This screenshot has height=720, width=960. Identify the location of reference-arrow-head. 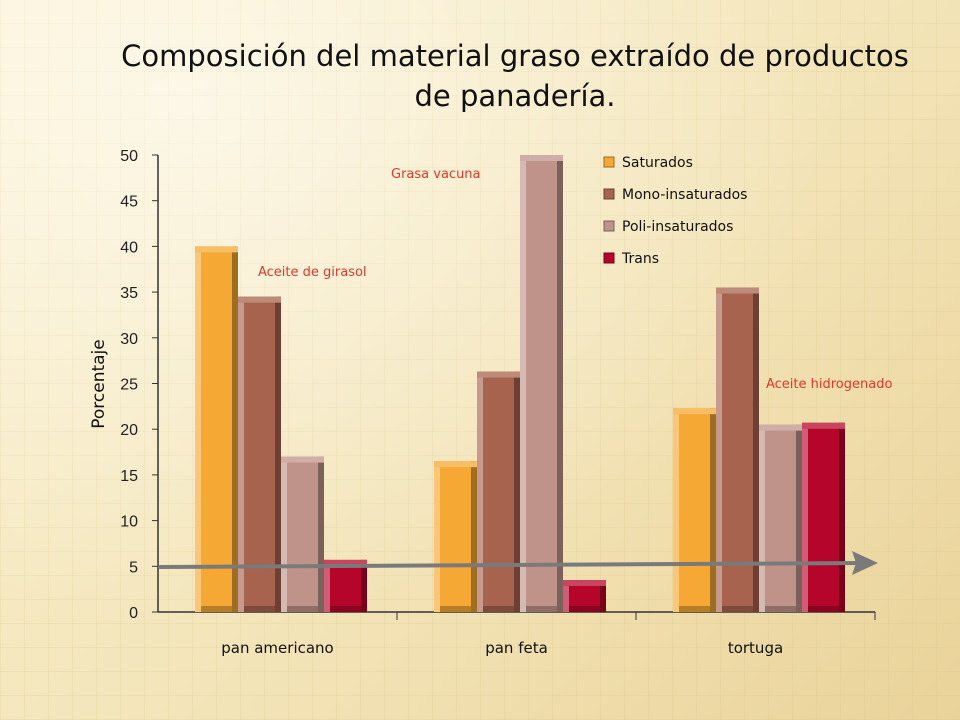
(865, 563).